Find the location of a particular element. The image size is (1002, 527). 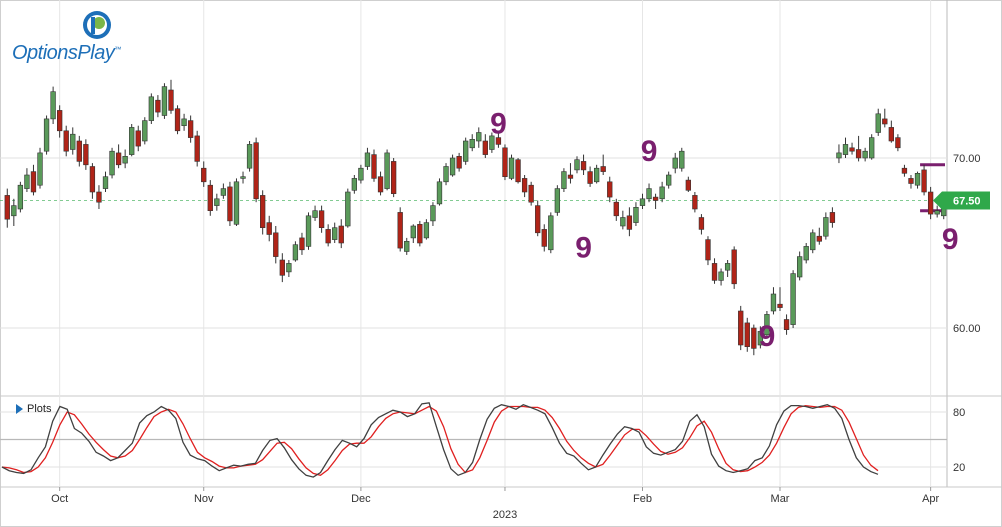

fast-line is located at coordinates (440, 440).